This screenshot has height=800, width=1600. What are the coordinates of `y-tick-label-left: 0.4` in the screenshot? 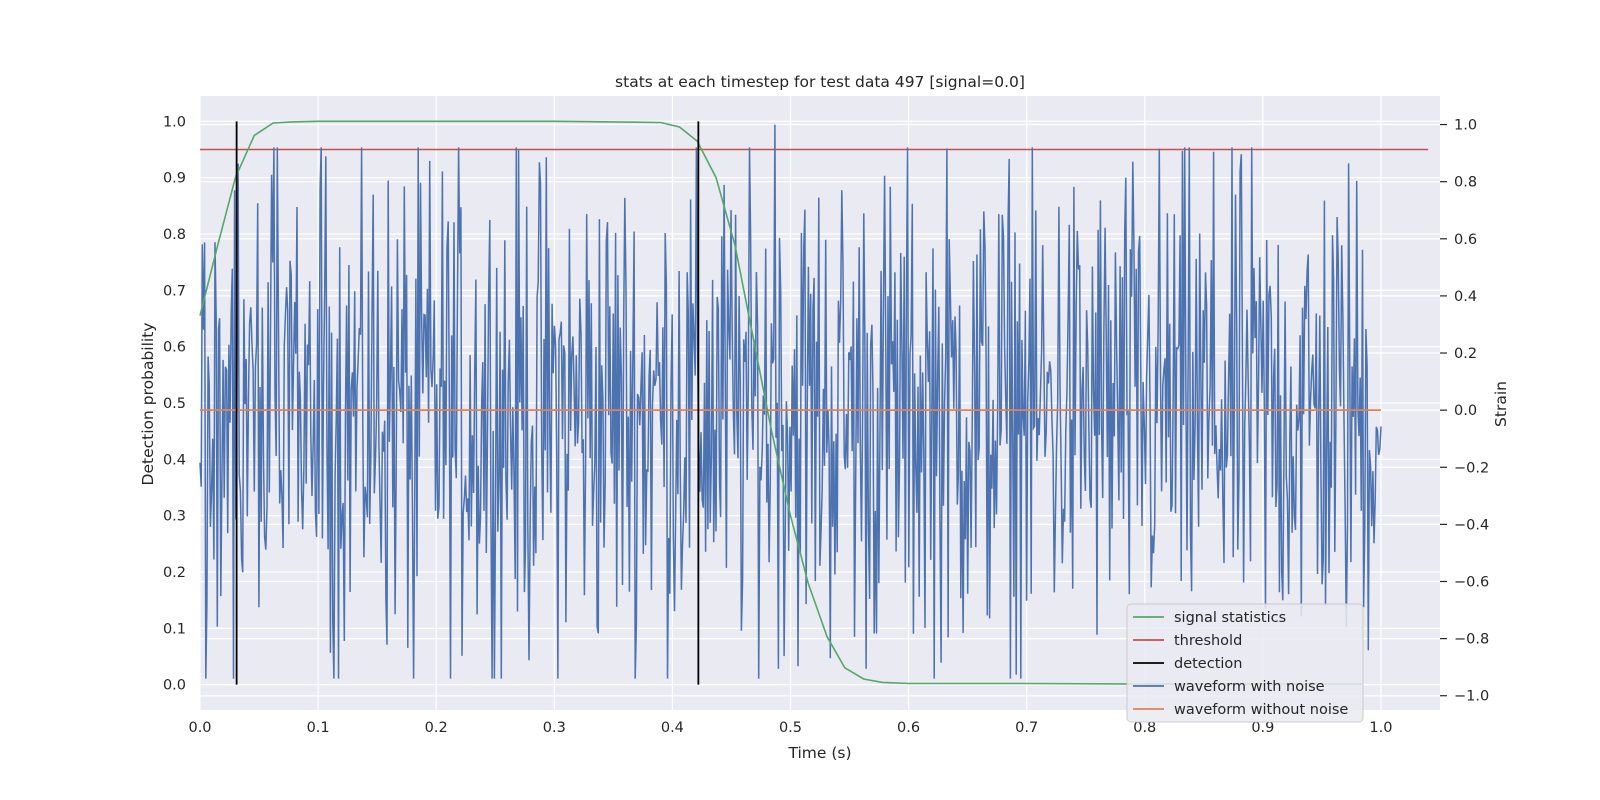 It's located at (174, 460).